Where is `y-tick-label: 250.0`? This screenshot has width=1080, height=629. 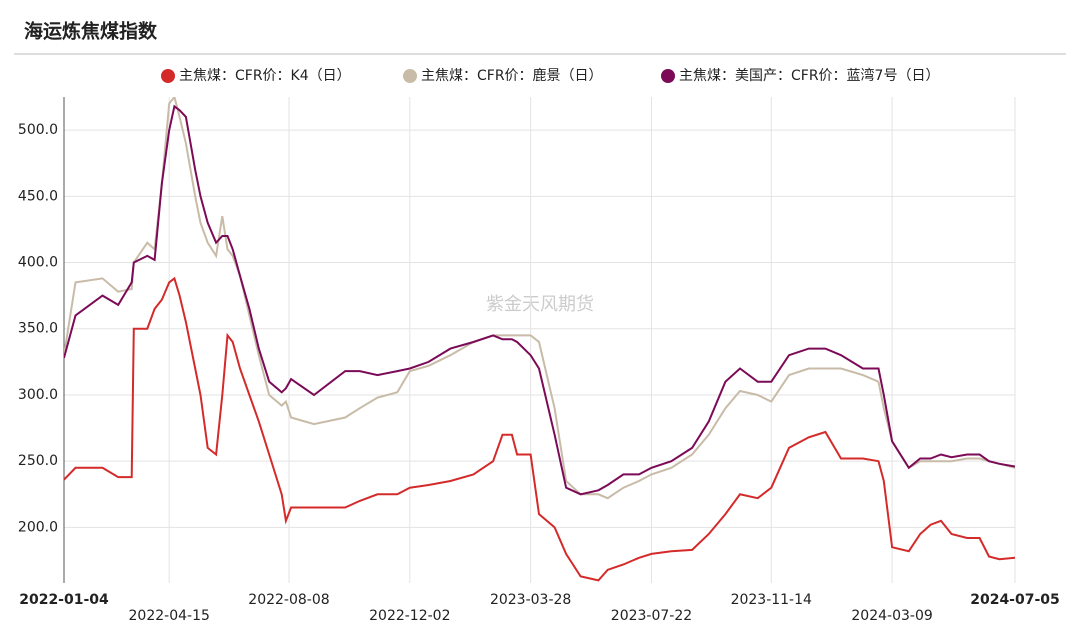
y-tick-label: 250.0 is located at coordinates (38, 461).